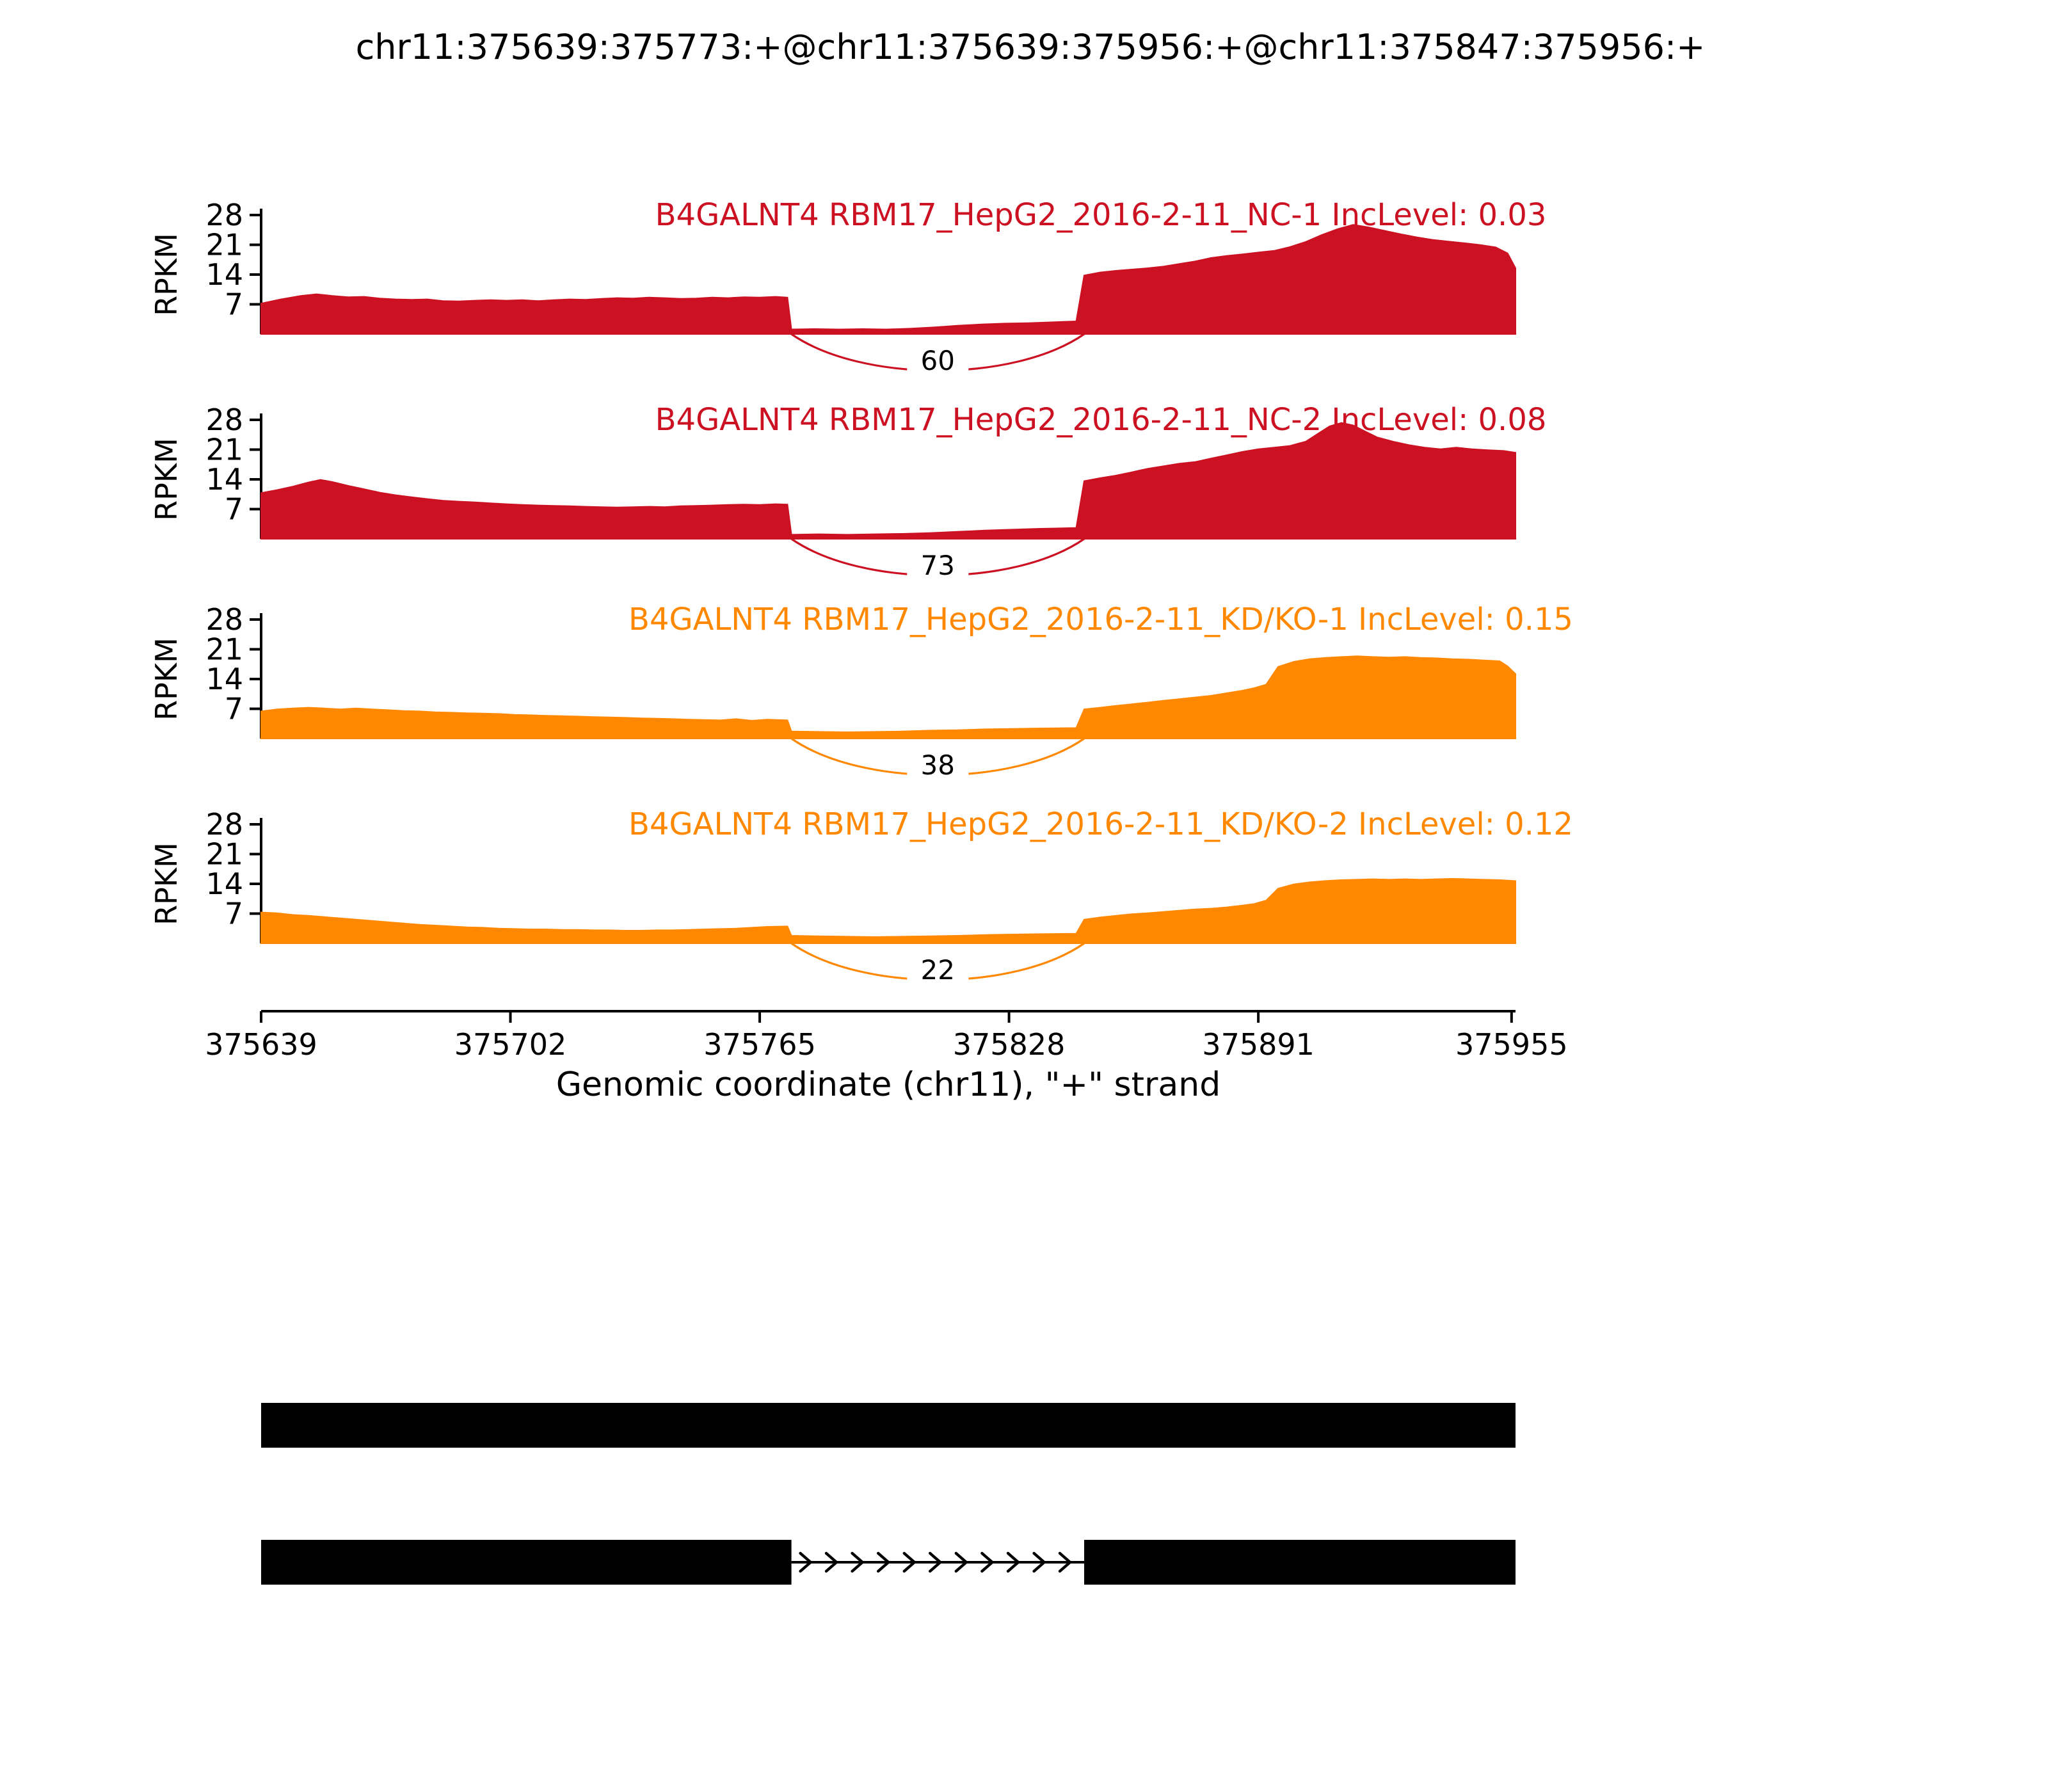 Image resolution: width=2048 pixels, height=1792 pixels. I want to click on x-tick-label: 375955, so click(1511, 1044).